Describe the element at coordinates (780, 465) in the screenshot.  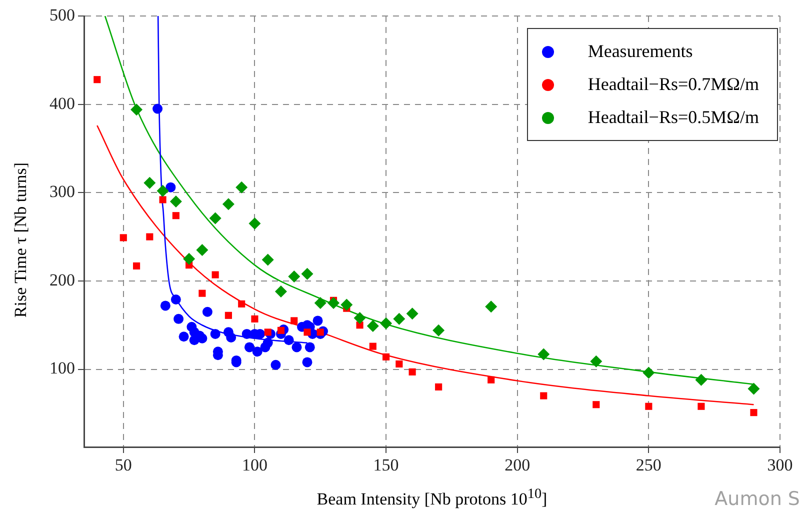
I see `x-tick-label: 300` at that location.